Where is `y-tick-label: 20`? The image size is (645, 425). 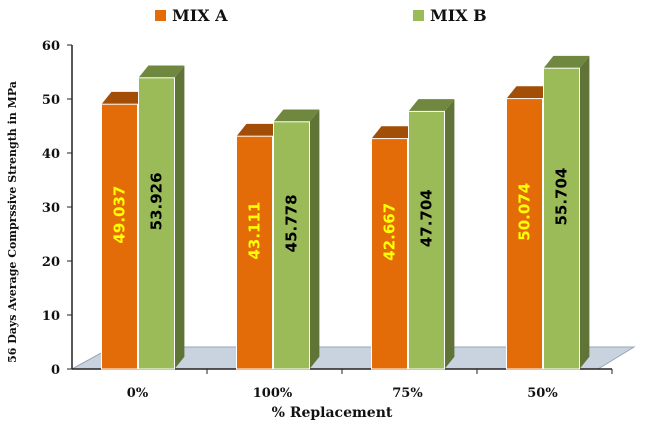
y-tick-label: 20 is located at coordinates (51, 262).